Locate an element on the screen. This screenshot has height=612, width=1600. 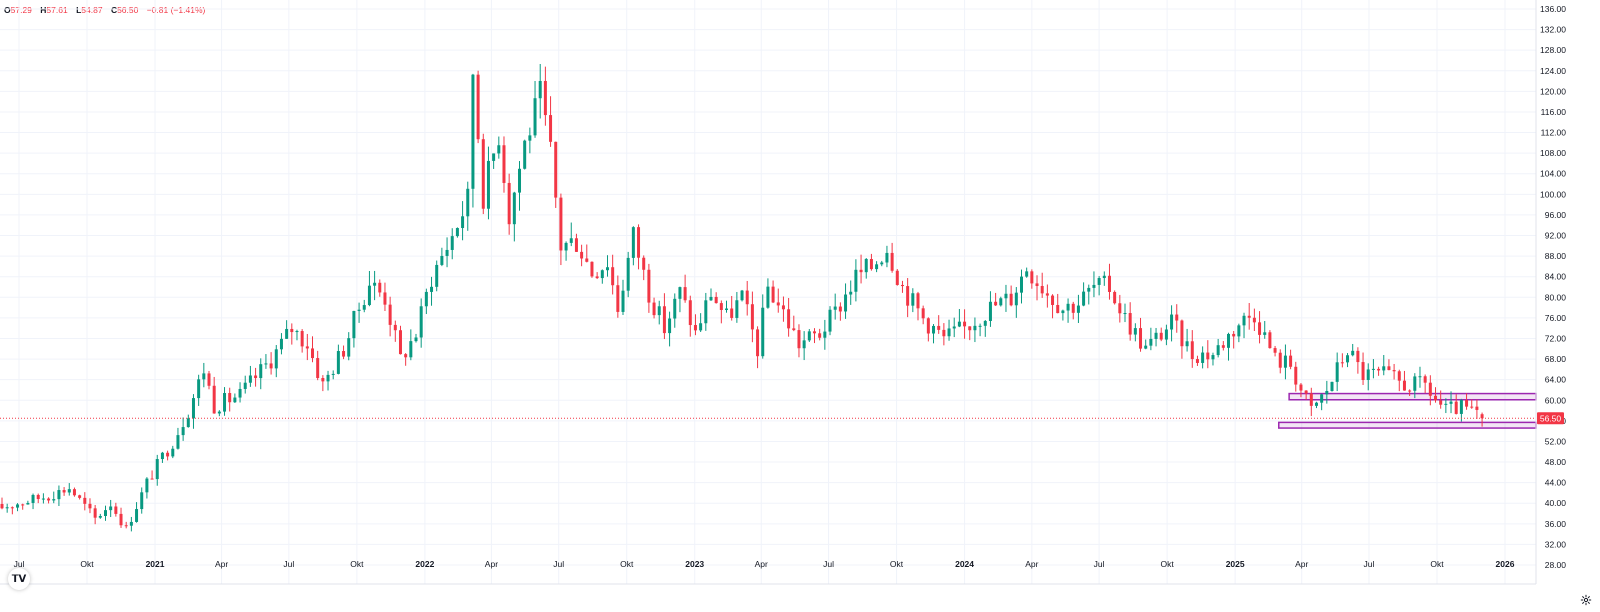
zone-rectangles is located at coordinates (1407, 410).